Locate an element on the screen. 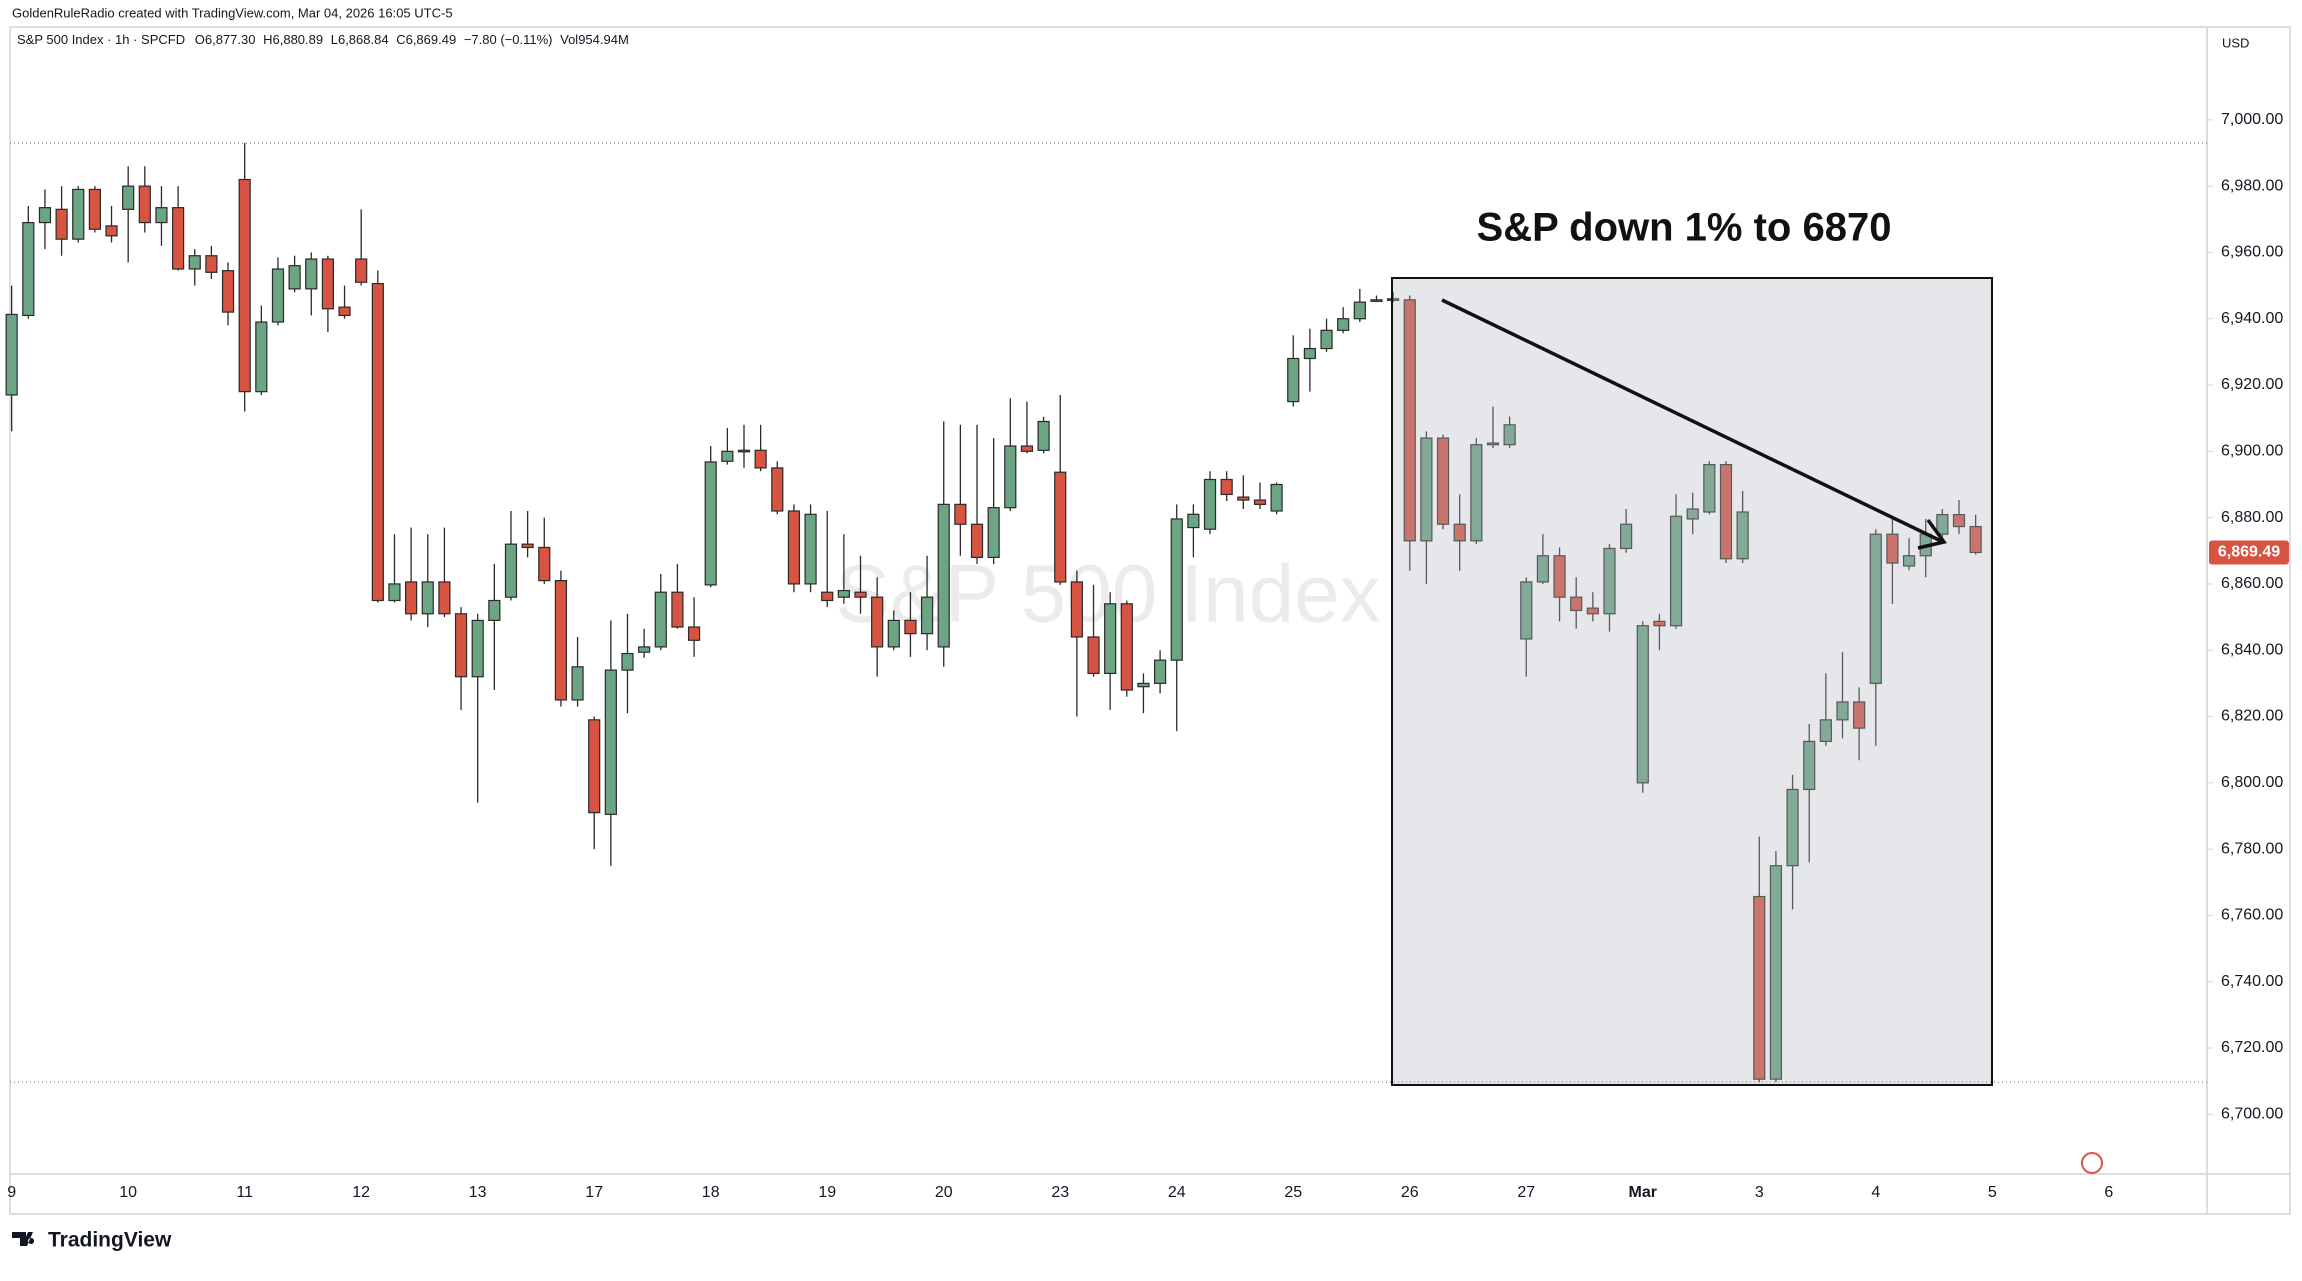  x-tick-label: 10 is located at coordinates (128, 1192).